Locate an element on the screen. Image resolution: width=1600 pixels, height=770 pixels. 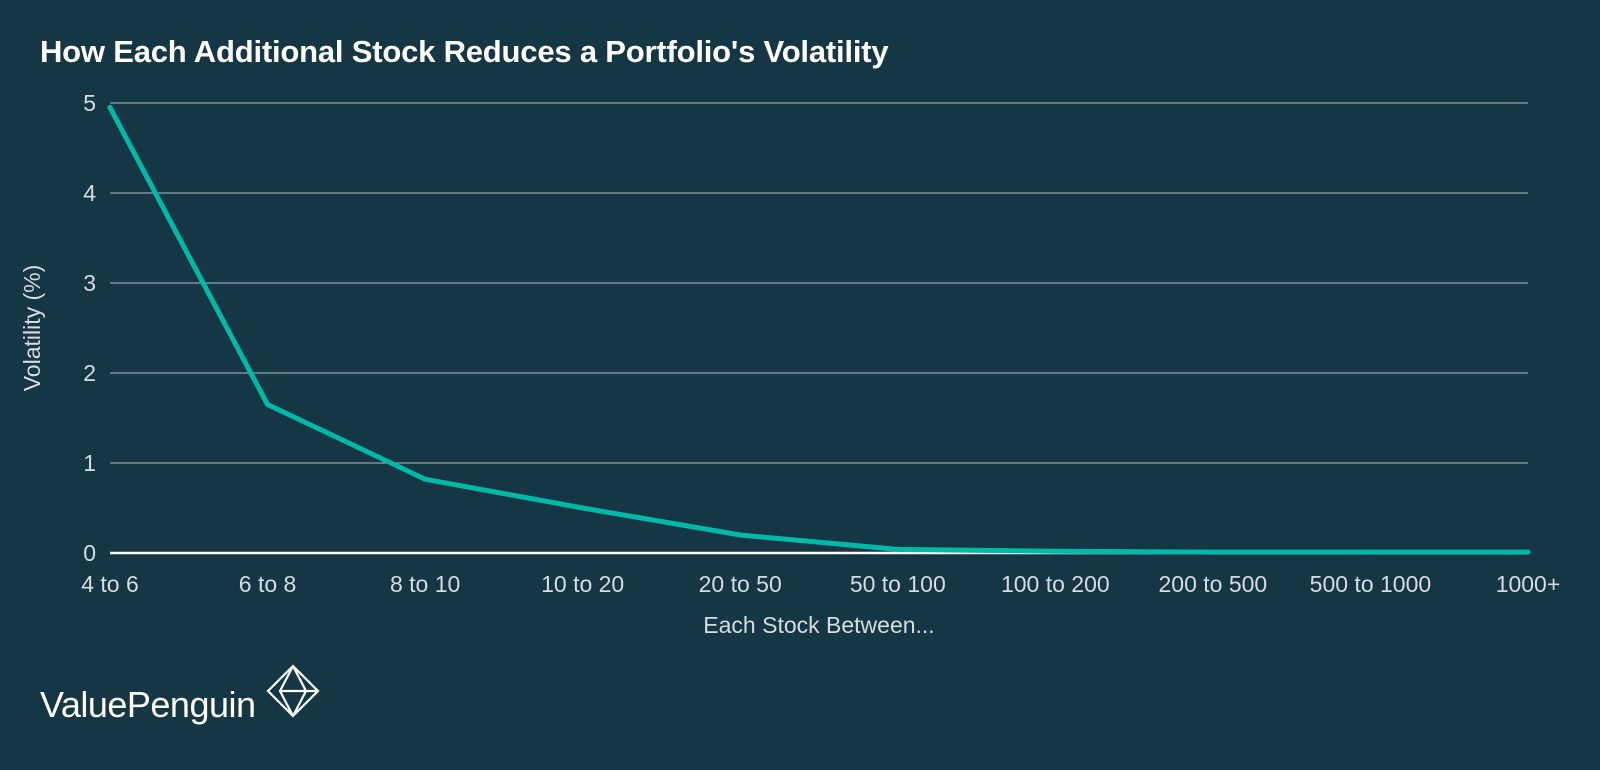
y-tick-label: 4 is located at coordinates (89, 193).